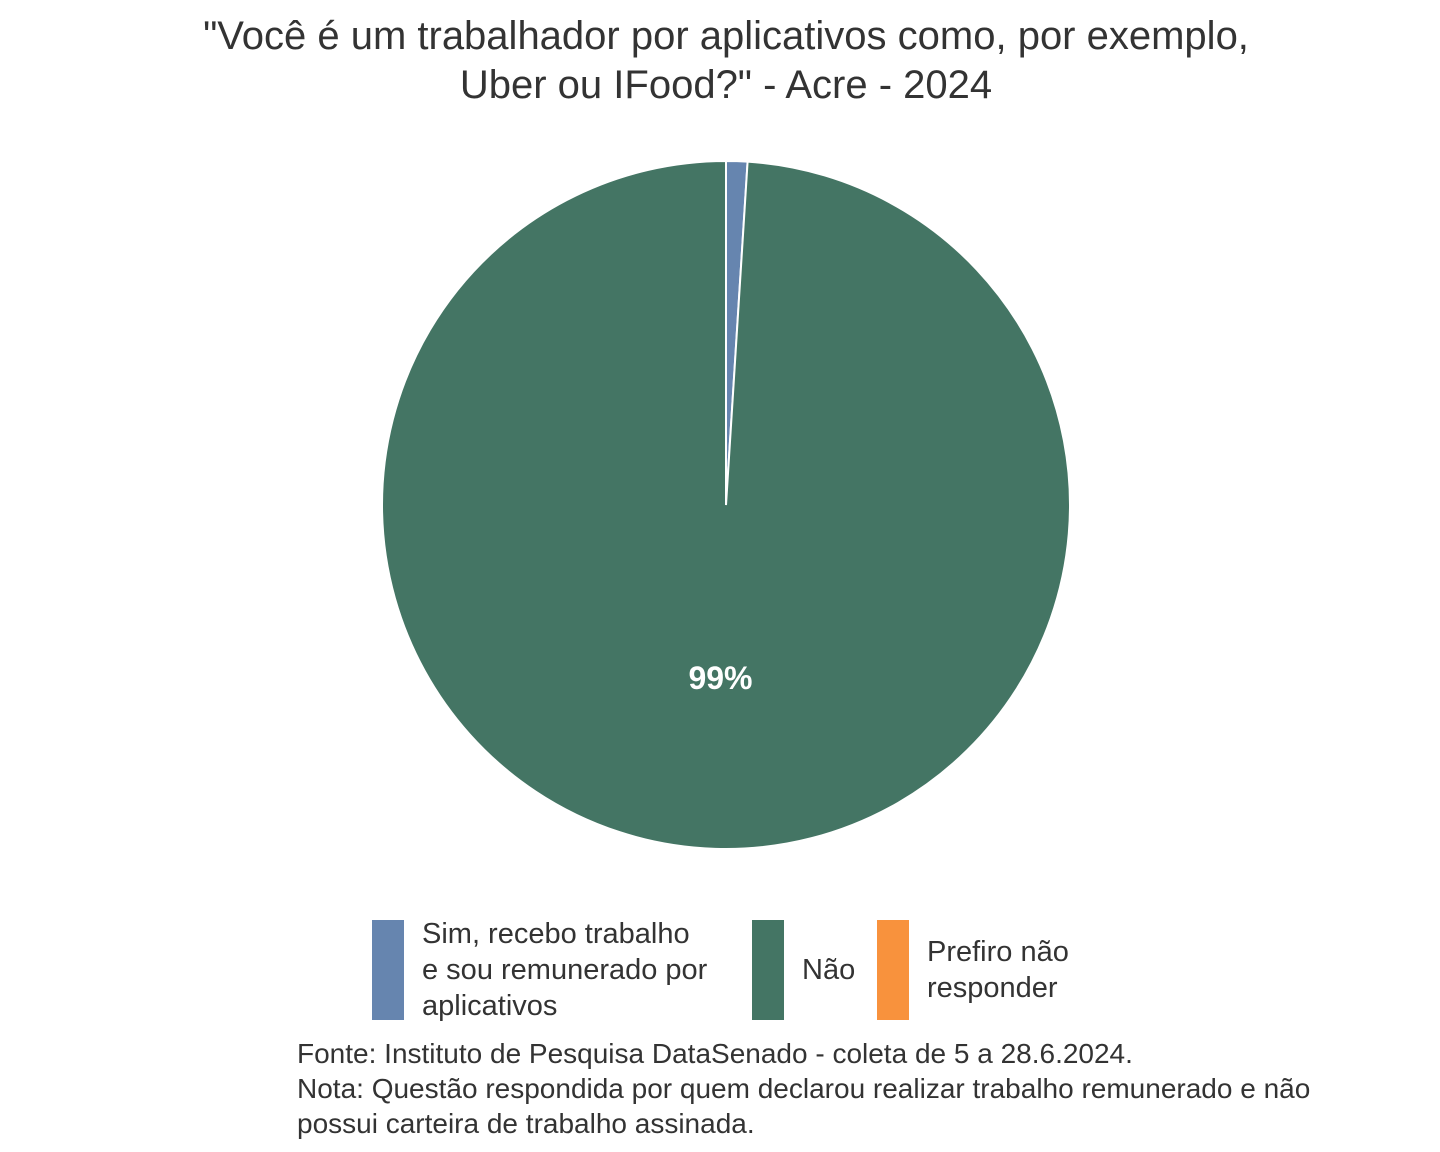 Image resolution: width=1440 pixels, height=1152 pixels. What do you see at coordinates (893, 970) in the screenshot?
I see `legend-key-prefiro` at bounding box center [893, 970].